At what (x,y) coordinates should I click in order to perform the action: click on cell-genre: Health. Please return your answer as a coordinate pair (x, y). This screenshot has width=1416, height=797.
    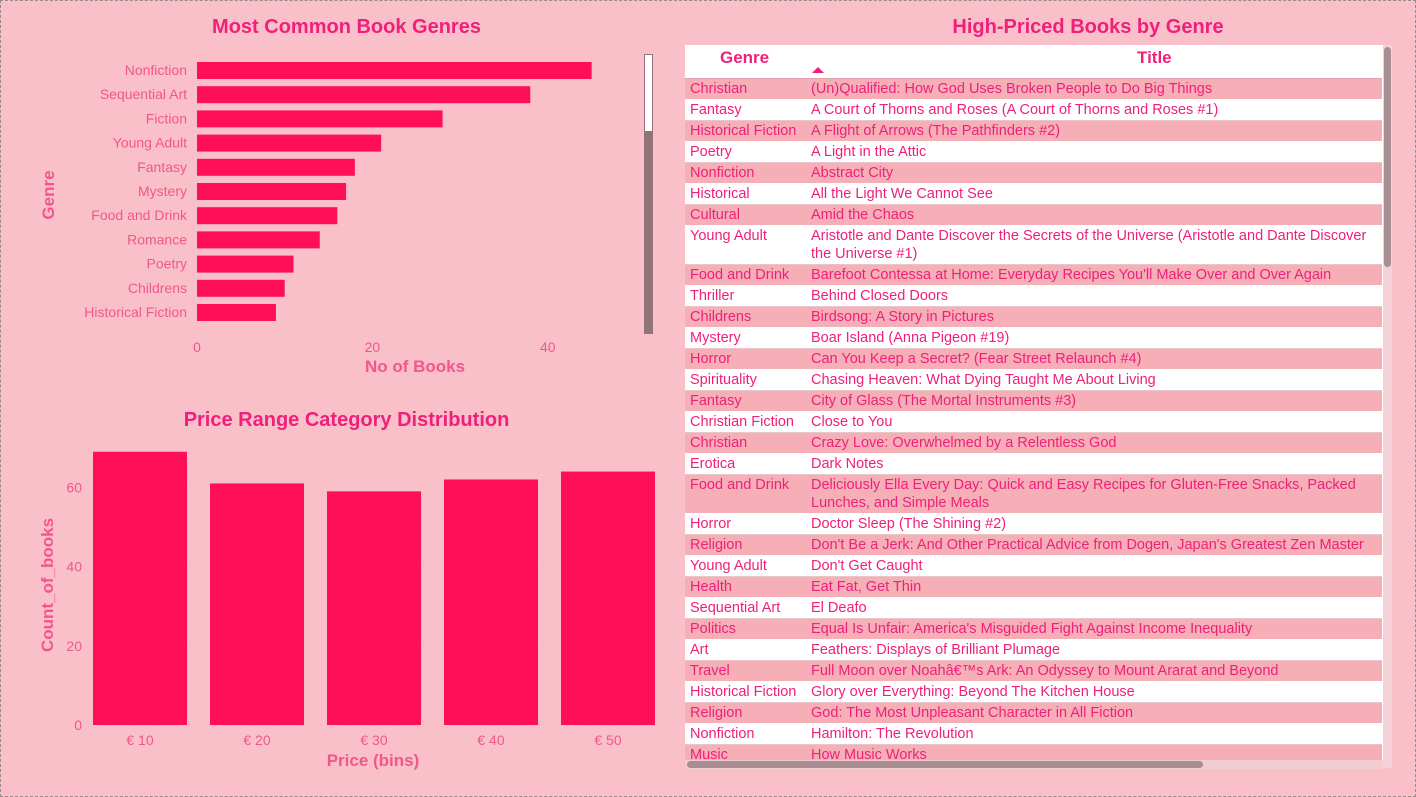
    Looking at the image, I should click on (711, 587).